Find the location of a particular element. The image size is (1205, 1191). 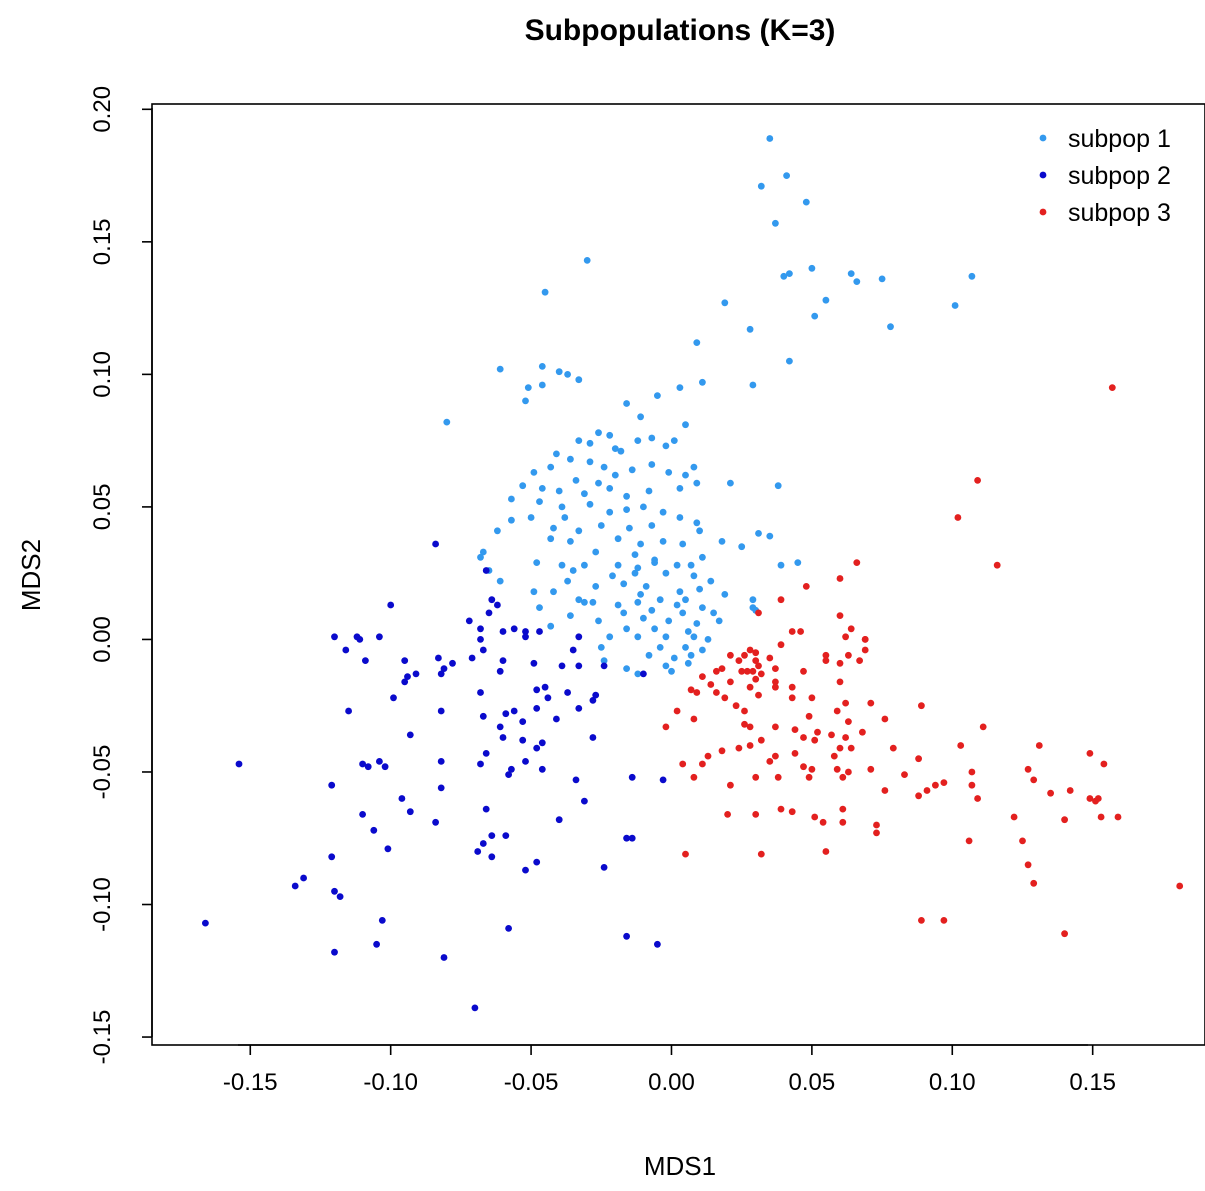

legend-label: subpop 3 is located at coordinates (1119, 213).